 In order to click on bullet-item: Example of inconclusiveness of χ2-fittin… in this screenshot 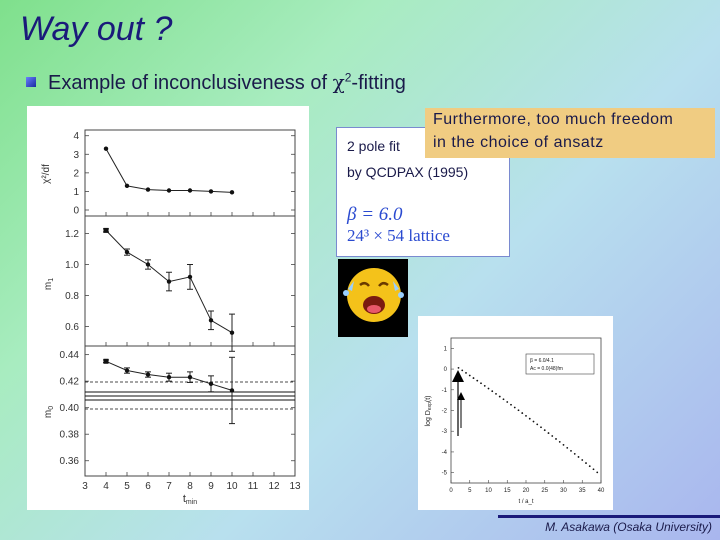, I will do `click(216, 82)`.